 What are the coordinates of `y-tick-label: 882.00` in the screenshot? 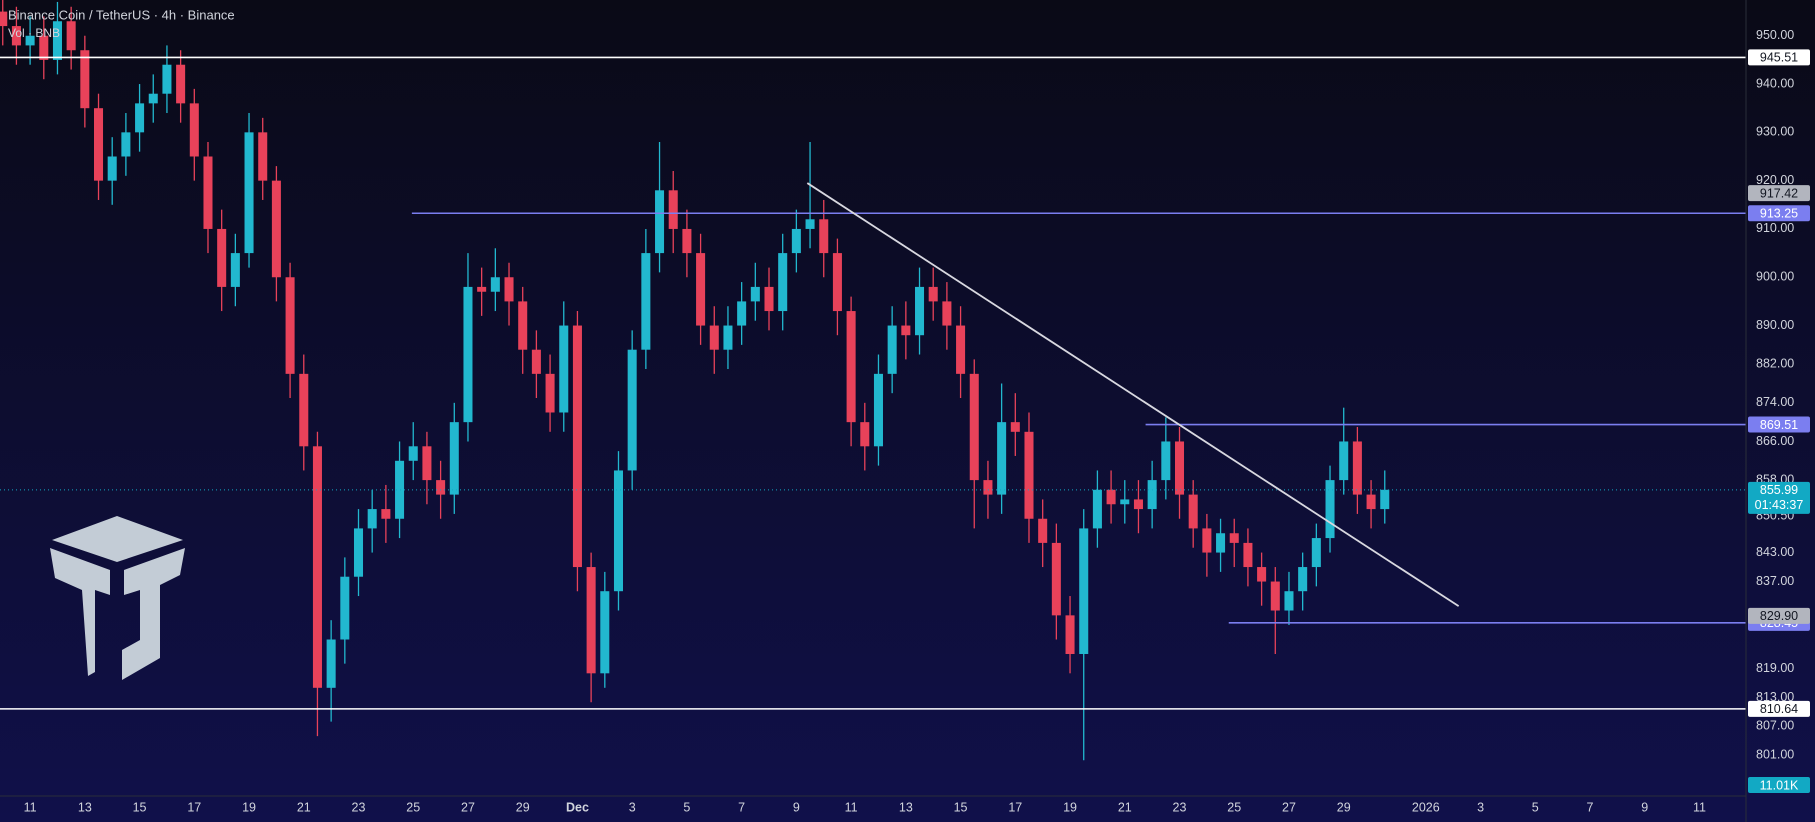 It's located at (1775, 363).